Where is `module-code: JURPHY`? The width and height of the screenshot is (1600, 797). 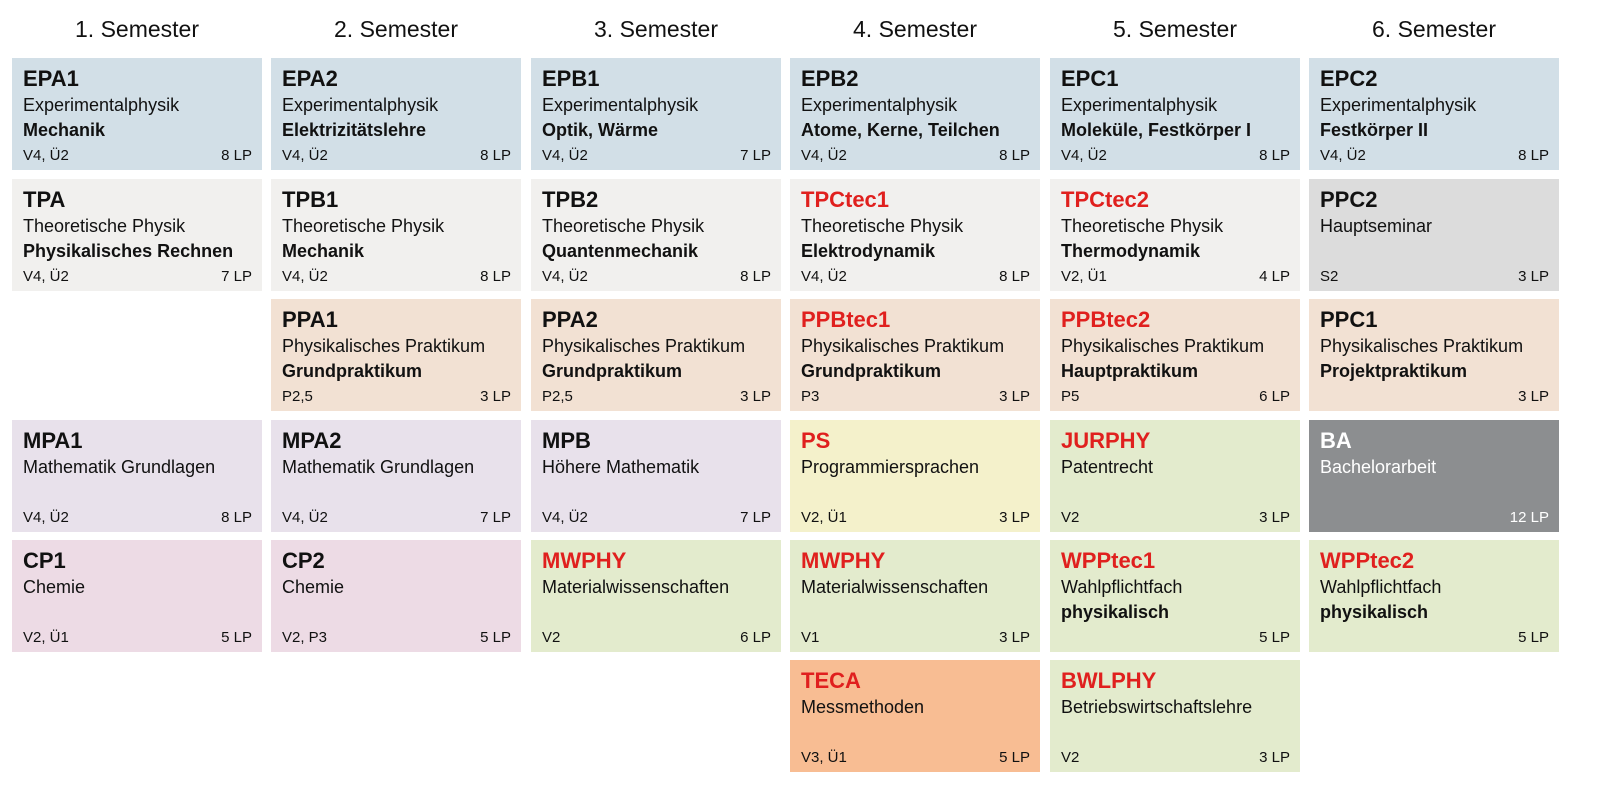
module-code: JURPHY is located at coordinates (1106, 440).